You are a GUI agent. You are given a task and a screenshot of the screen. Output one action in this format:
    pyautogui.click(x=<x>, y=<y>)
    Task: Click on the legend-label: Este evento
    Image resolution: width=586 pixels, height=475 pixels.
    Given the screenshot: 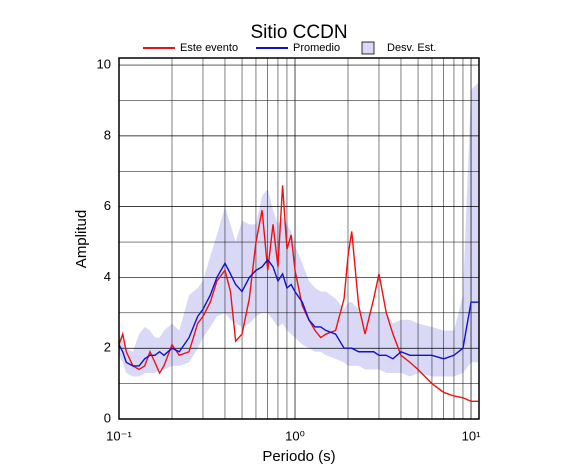 What is the action you would take?
    pyautogui.click(x=209, y=48)
    